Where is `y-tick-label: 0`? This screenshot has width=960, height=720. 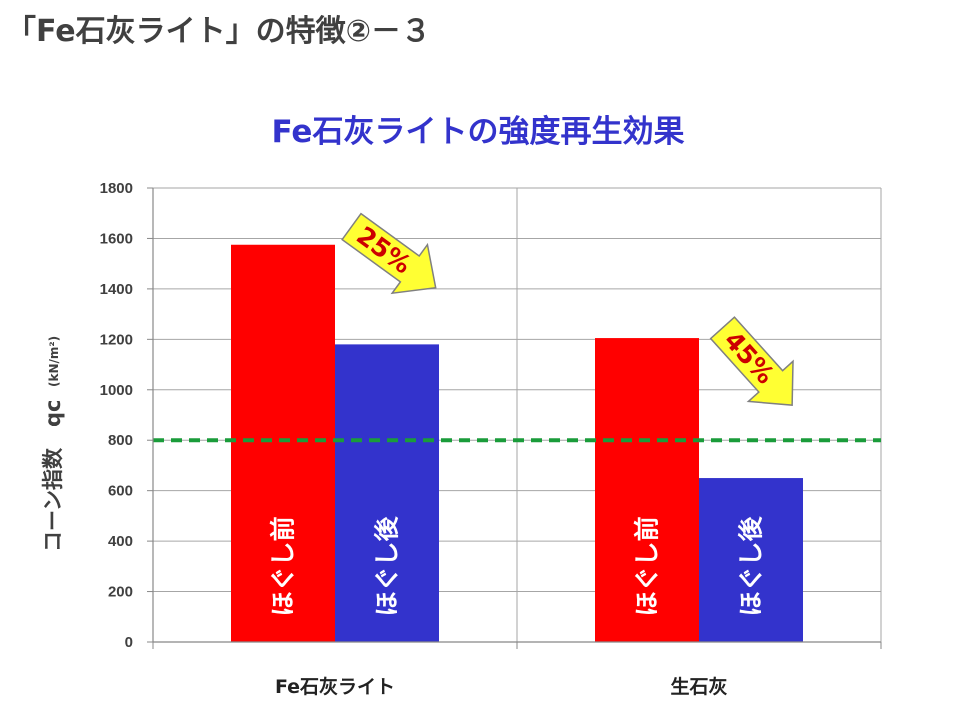
y-tick-label: 0 is located at coordinates (129, 642).